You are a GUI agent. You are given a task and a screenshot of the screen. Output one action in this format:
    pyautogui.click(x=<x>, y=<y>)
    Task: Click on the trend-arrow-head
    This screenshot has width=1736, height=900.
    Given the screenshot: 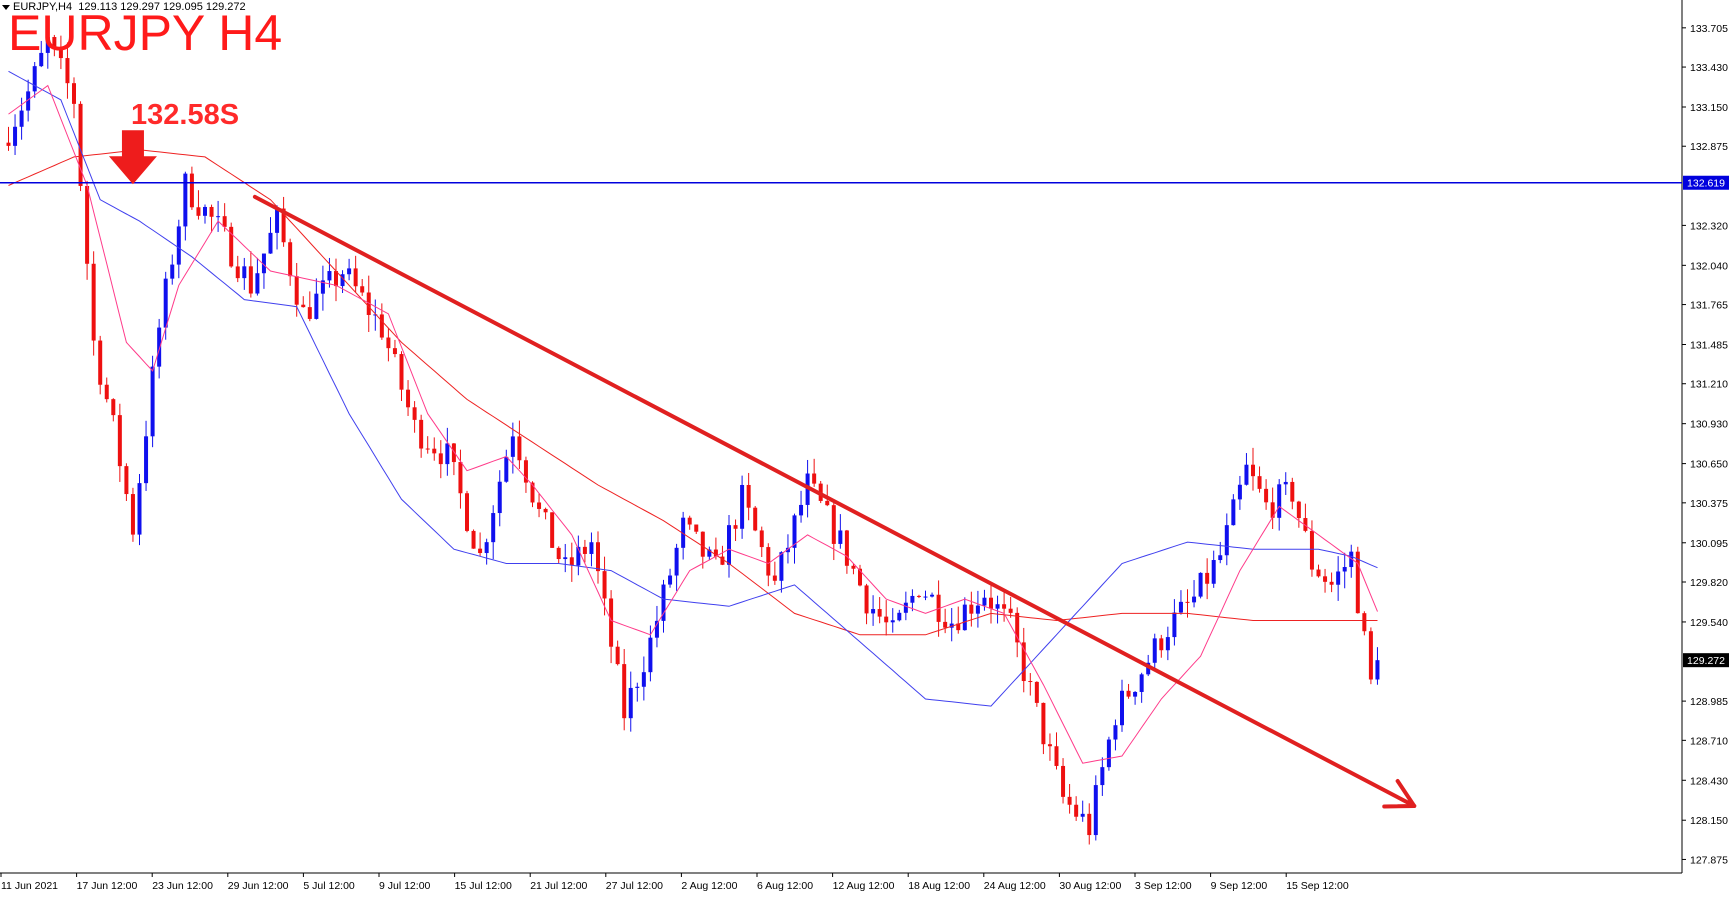 What is the action you would take?
    pyautogui.click(x=1399, y=793)
    